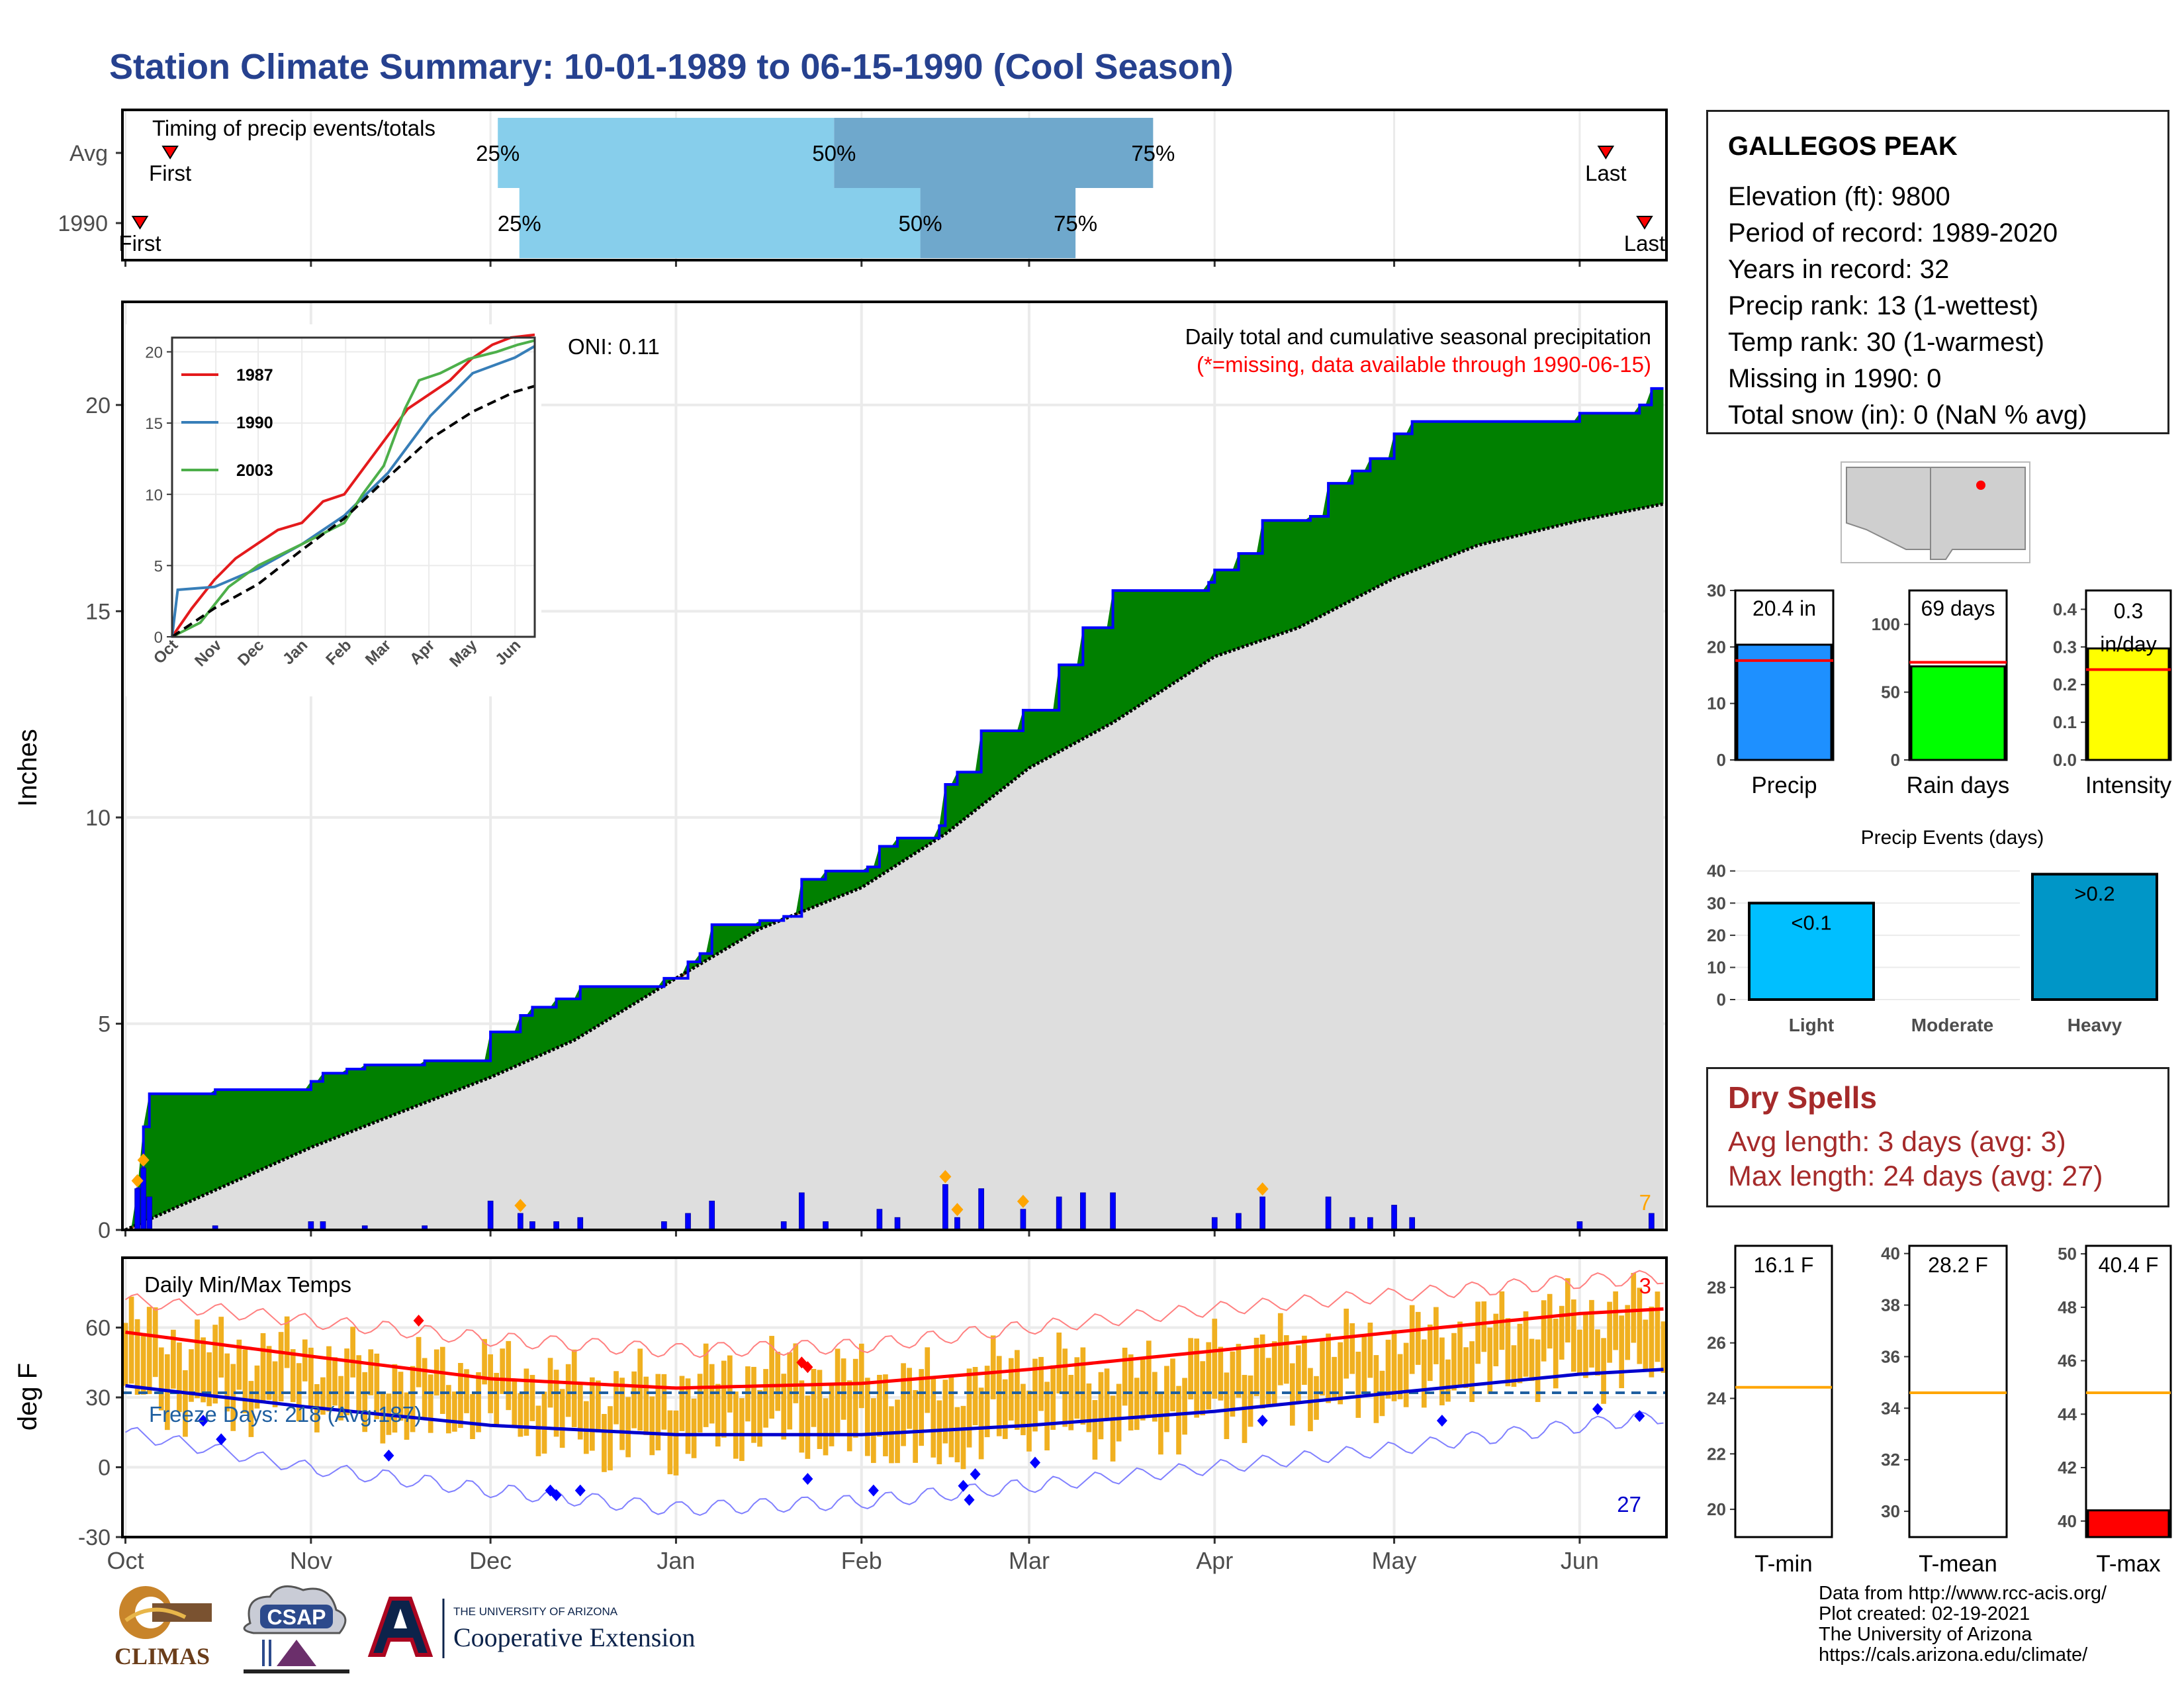 Image resolution: width=2184 pixels, height=1688 pixels. Describe the element at coordinates (1895, 760) in the screenshot. I see `totals-y-tick-label: 0` at that location.